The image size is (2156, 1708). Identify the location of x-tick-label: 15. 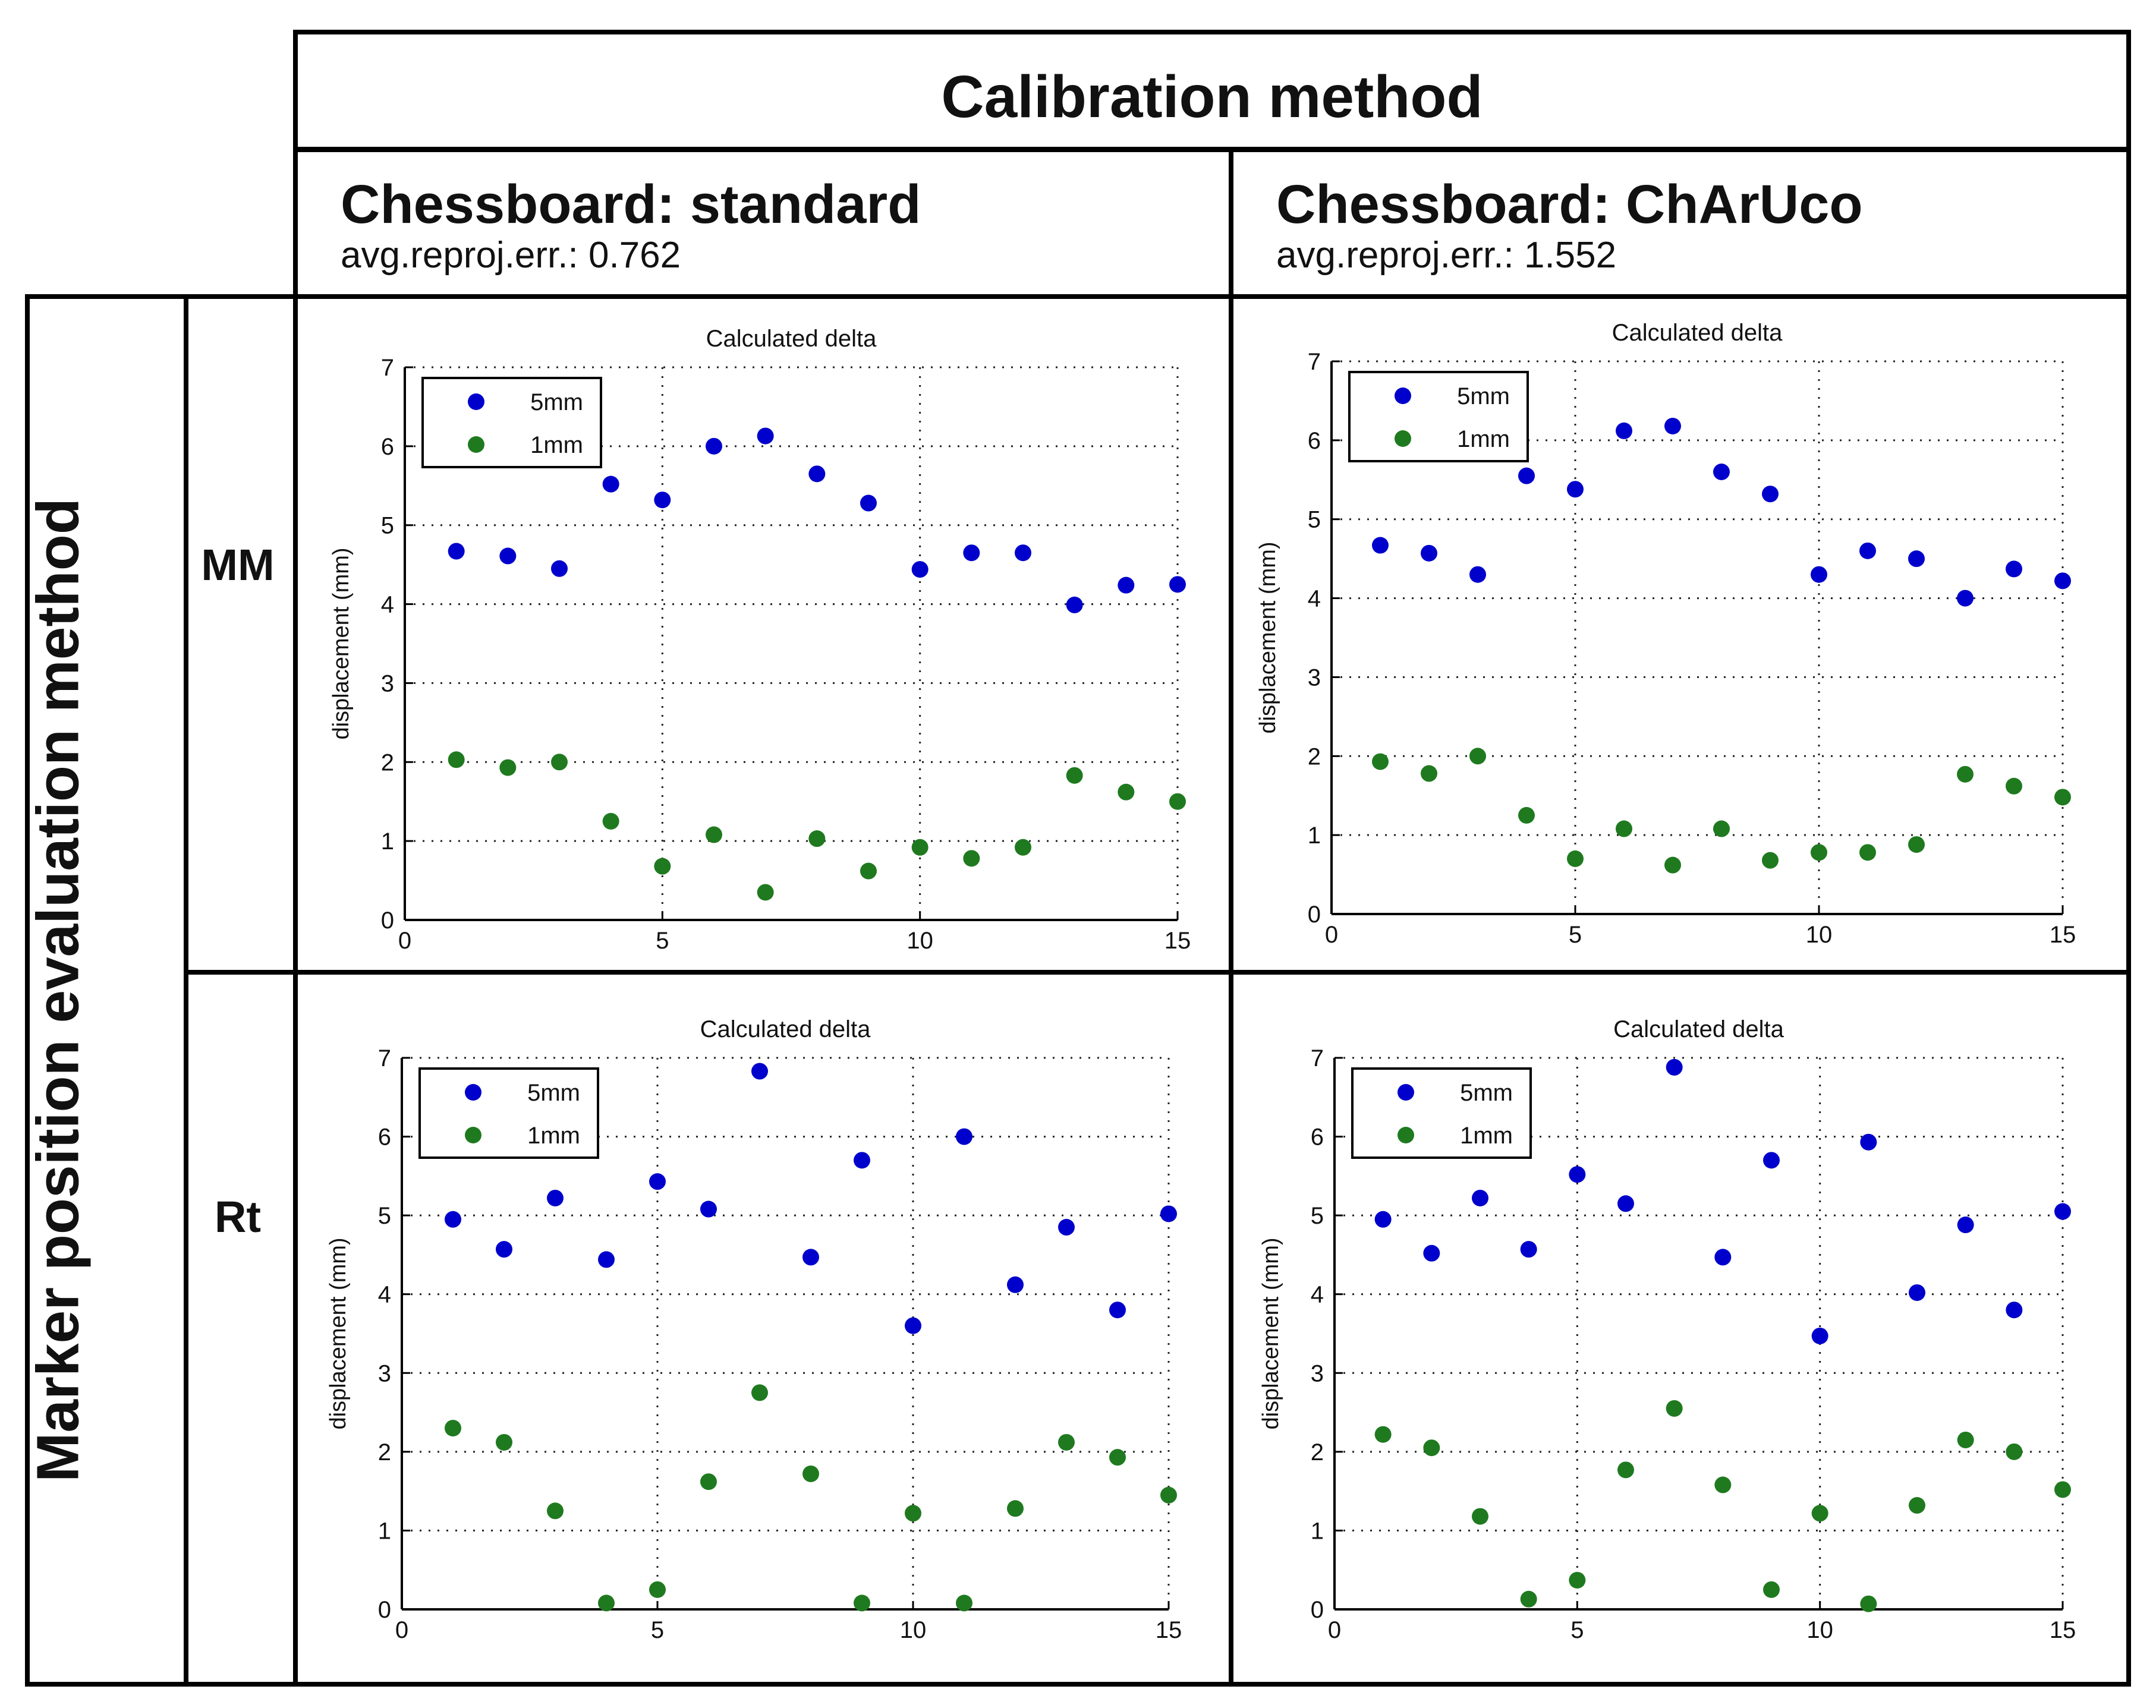
(1177, 941).